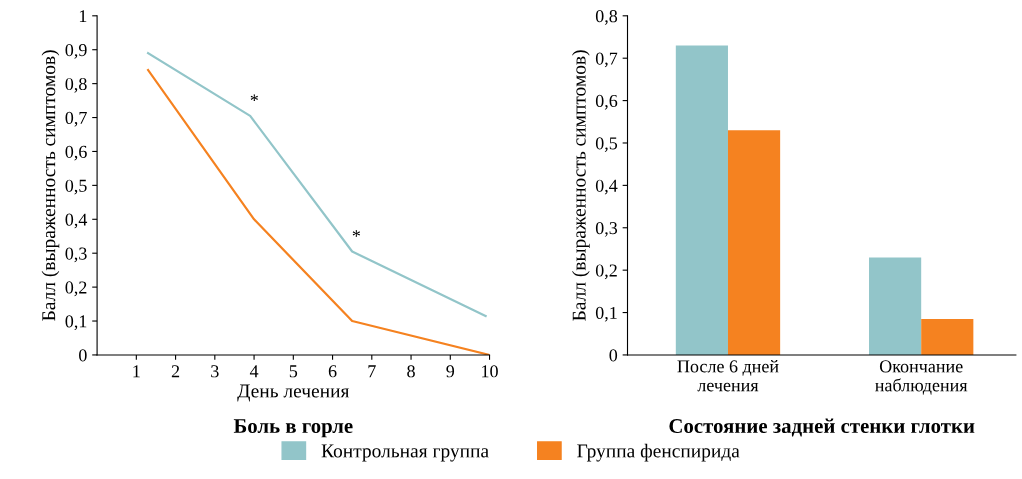 The width and height of the screenshot is (1022, 479). Describe the element at coordinates (450, 371) in the screenshot. I see `x-tick-label: 9` at that location.